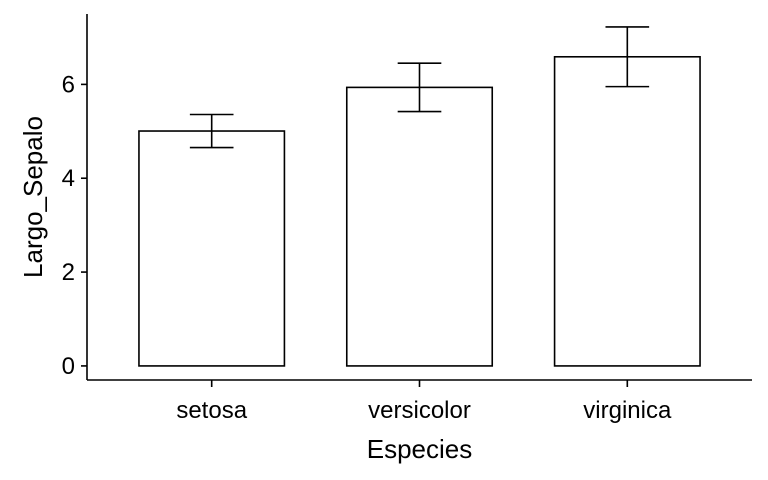 The height and width of the screenshot is (480, 768). What do you see at coordinates (33, 197) in the screenshot?
I see `y-axis-title: Largo_Sepalo` at bounding box center [33, 197].